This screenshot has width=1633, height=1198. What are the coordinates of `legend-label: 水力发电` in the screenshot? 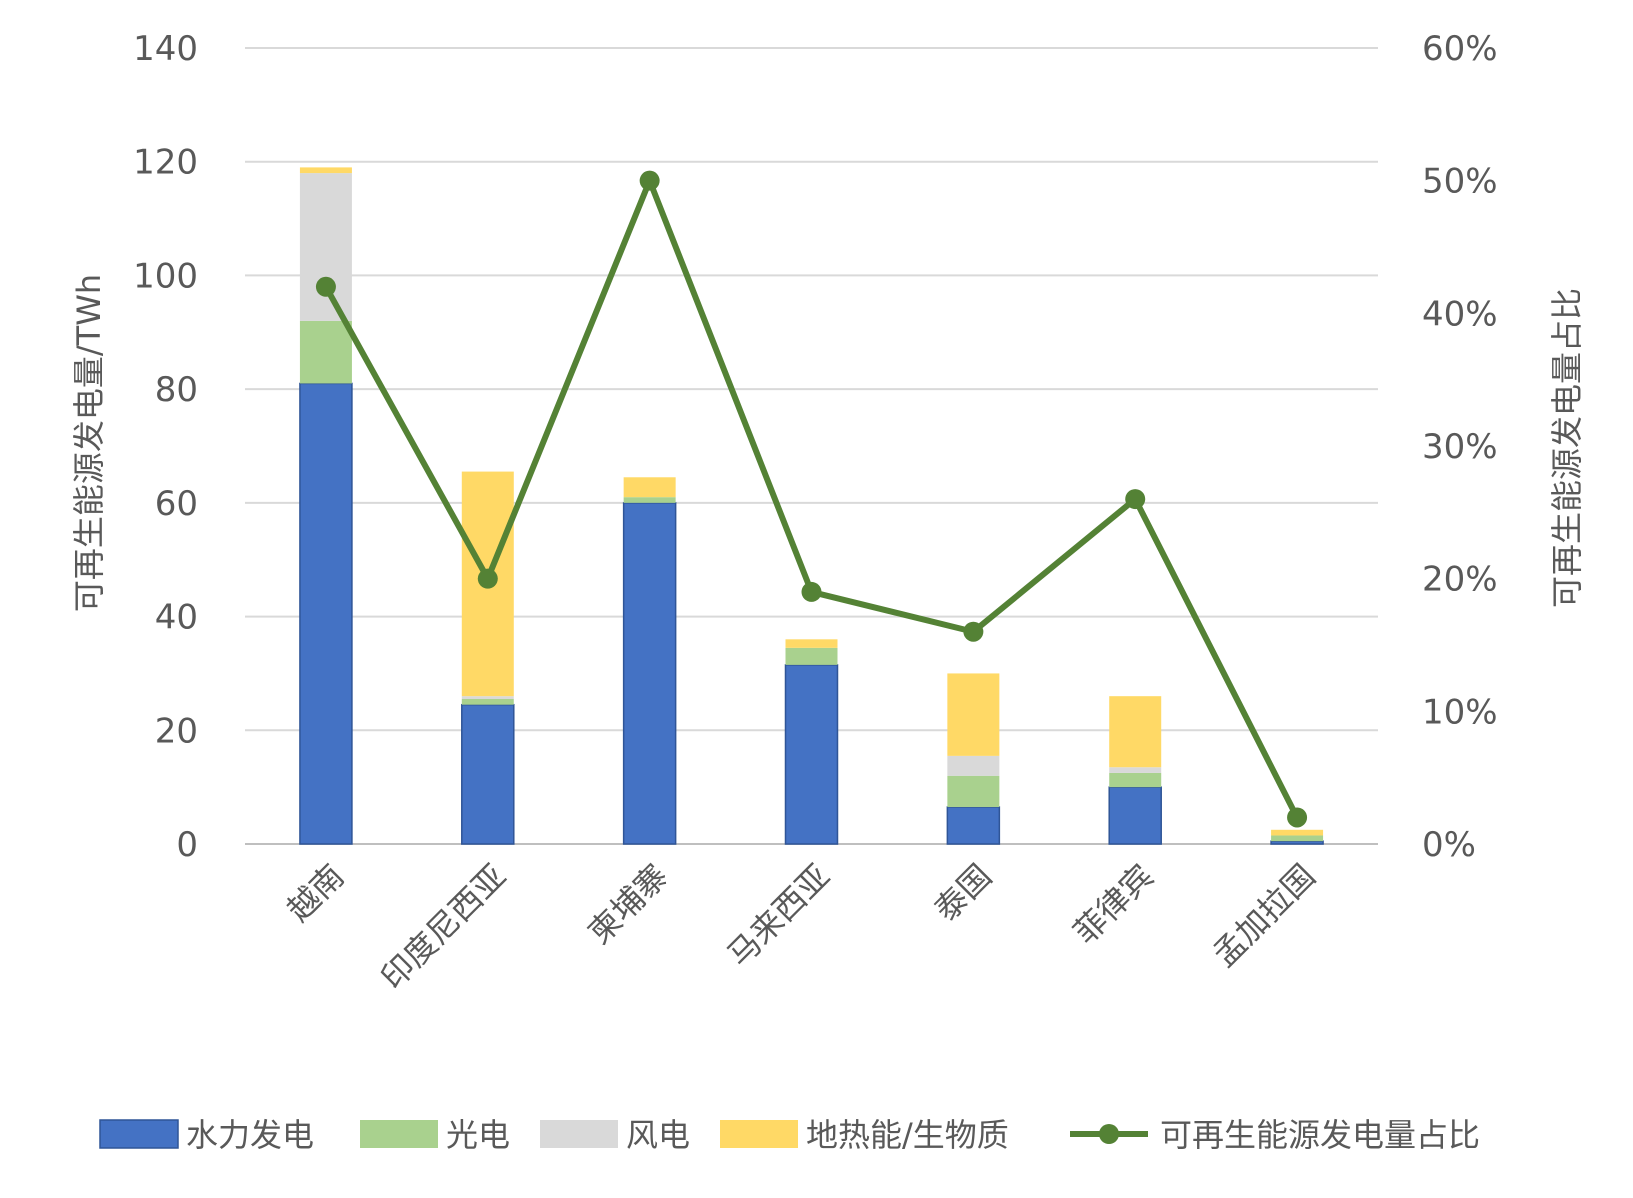 It's located at (250, 1135).